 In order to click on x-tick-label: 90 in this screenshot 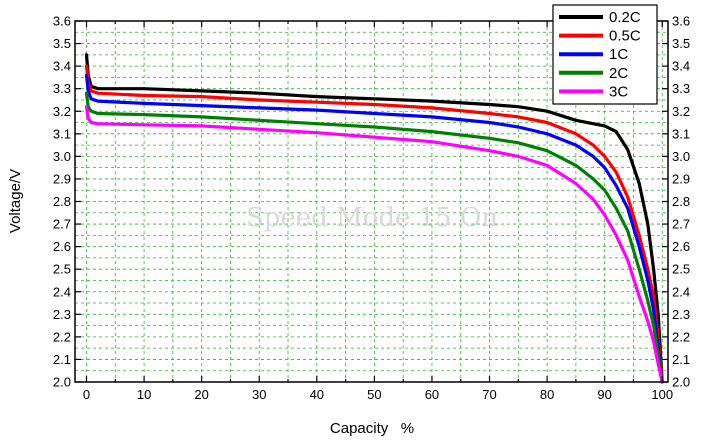, I will do `click(604, 394)`.